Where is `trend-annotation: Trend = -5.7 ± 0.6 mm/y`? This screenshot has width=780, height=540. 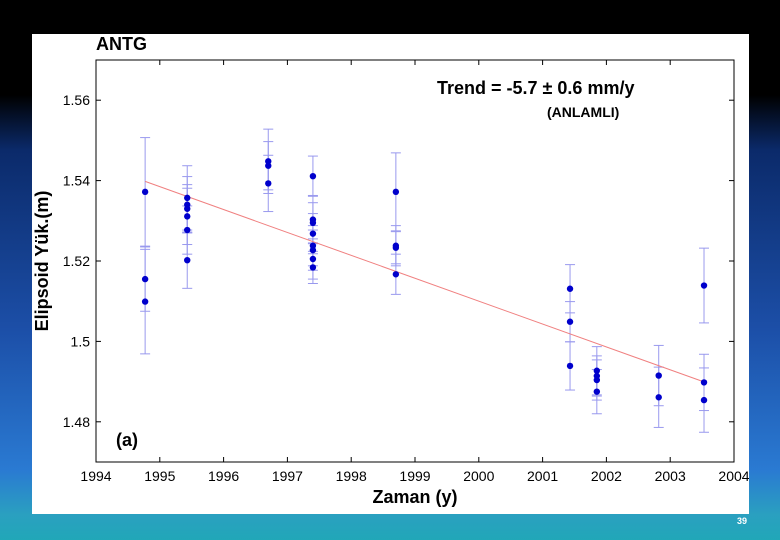 trend-annotation: Trend = -5.7 ± 0.6 mm/y is located at coordinates (535, 88).